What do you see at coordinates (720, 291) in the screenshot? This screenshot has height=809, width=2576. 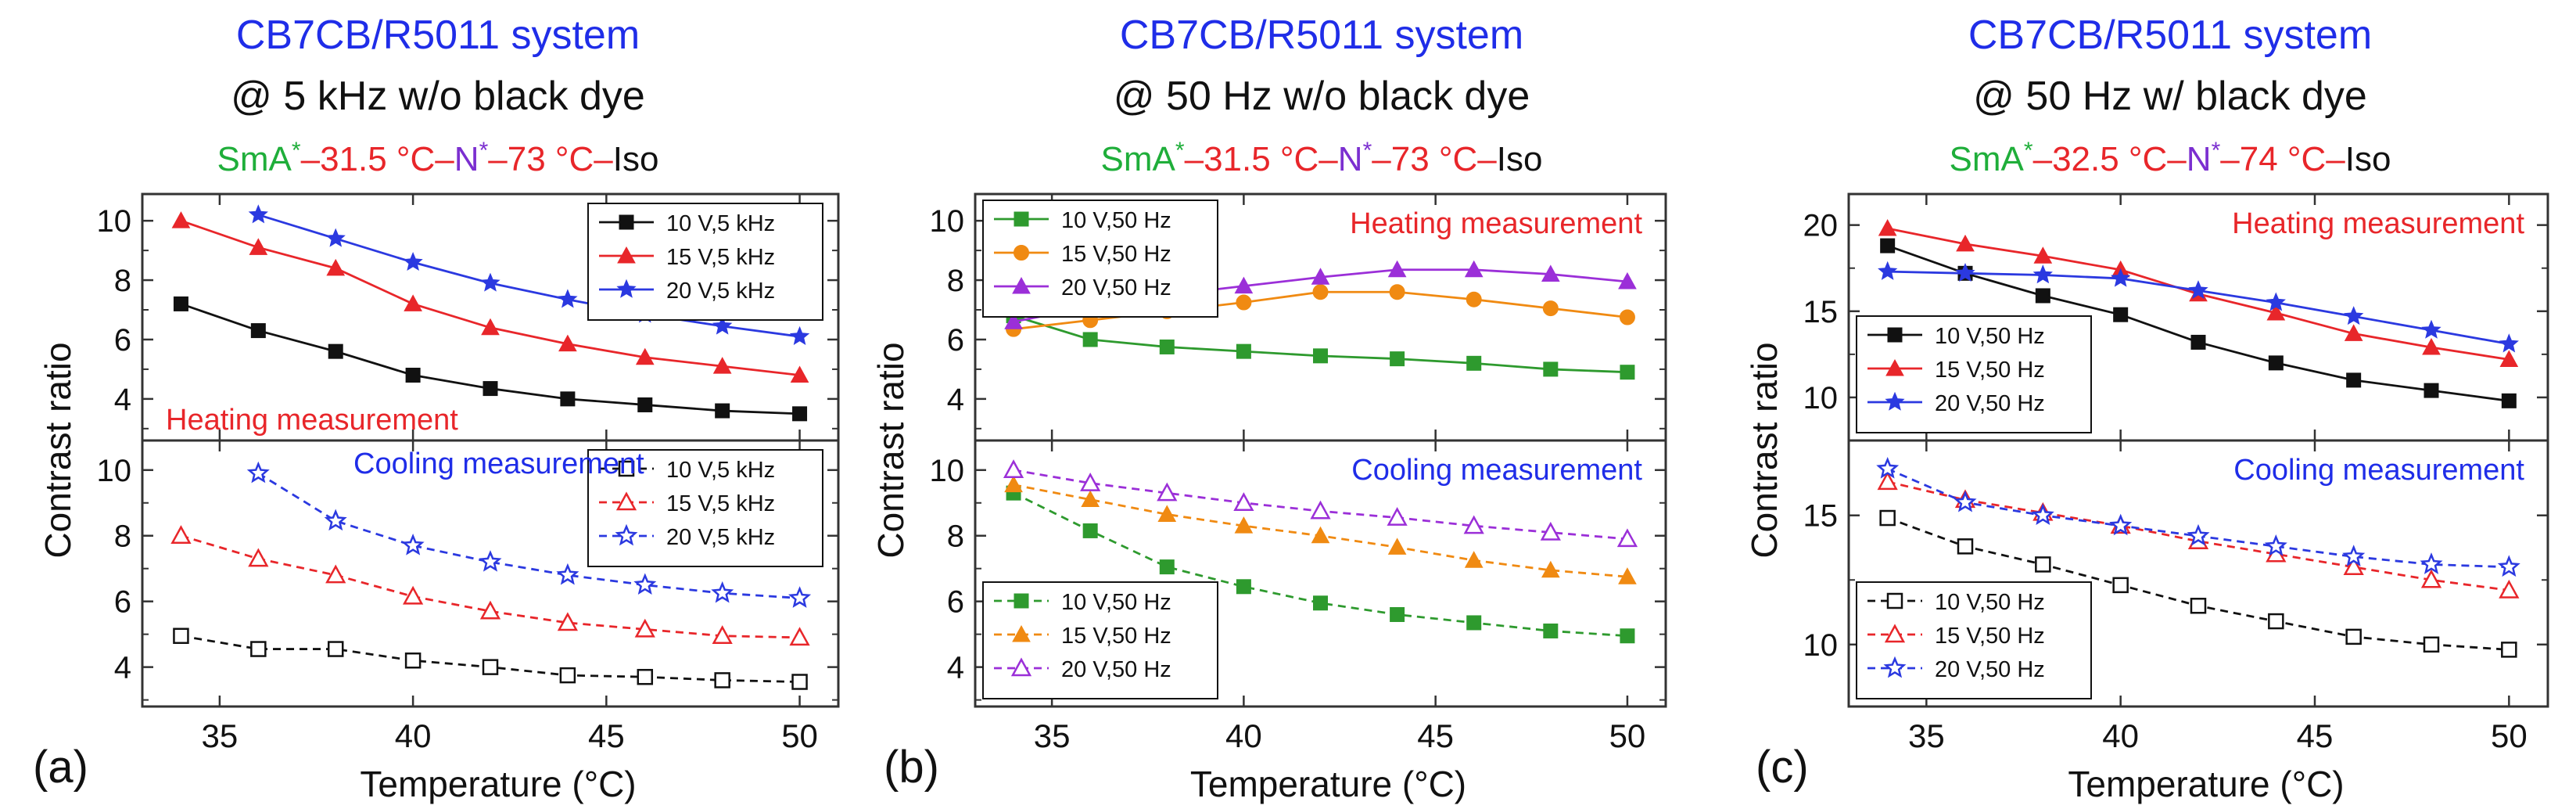 I see `legend-label: 20 V,5 kHz` at bounding box center [720, 291].